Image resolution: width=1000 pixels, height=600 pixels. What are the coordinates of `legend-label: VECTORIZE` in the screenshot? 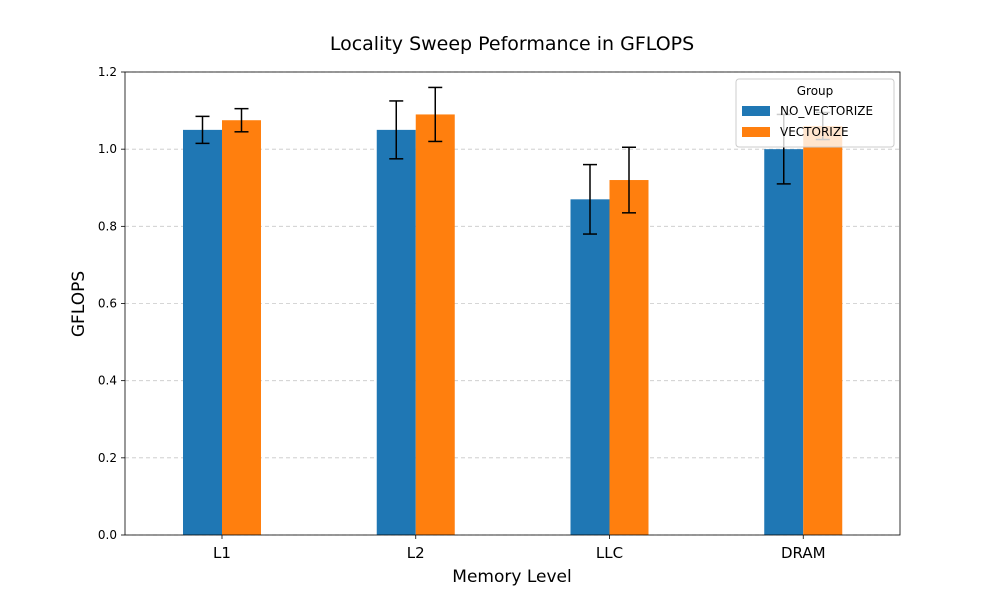 It's located at (814, 132).